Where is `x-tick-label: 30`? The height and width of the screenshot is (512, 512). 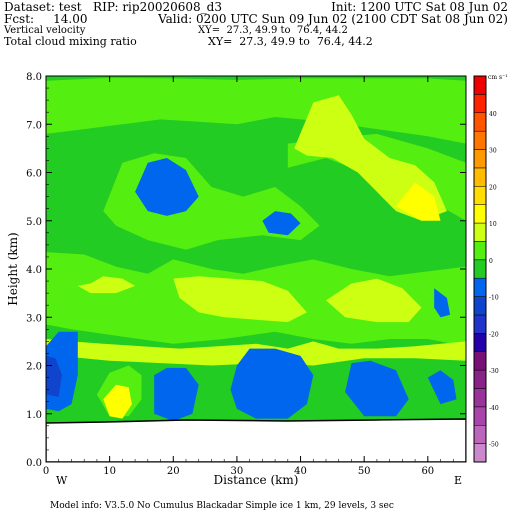
x-tick-label: 30 is located at coordinates (237, 471).